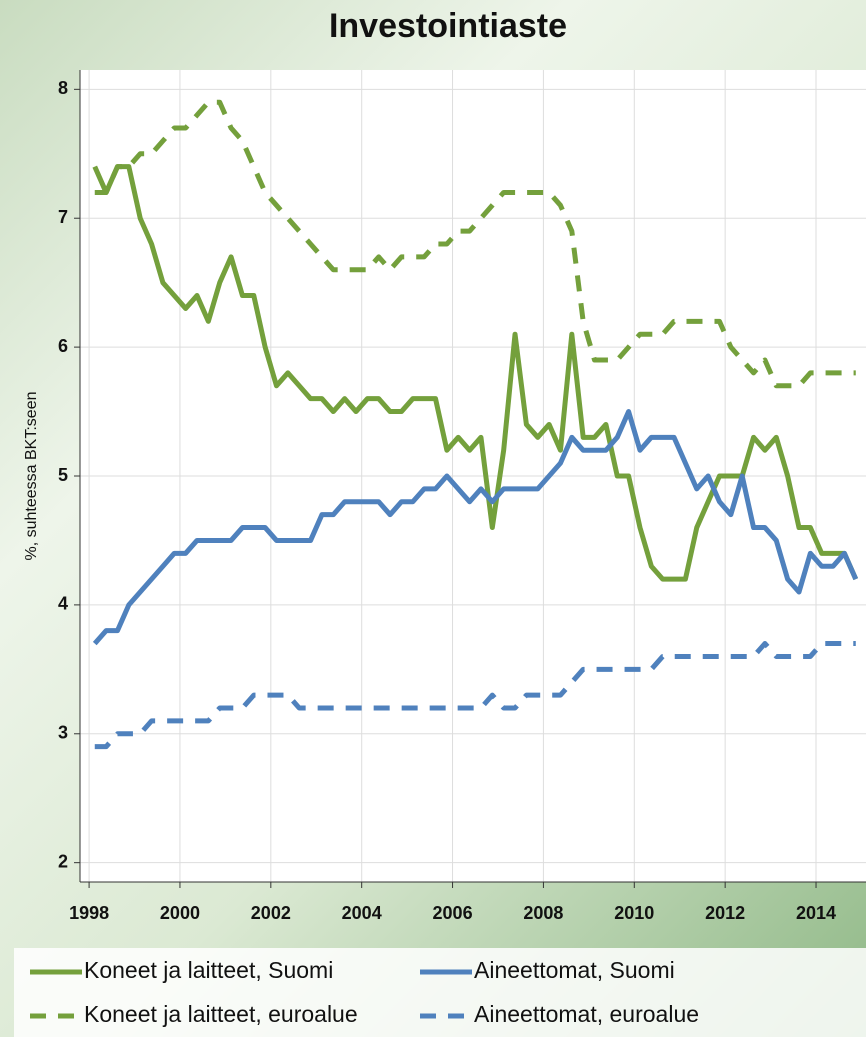 The height and width of the screenshot is (1037, 866). What do you see at coordinates (586, 1014) in the screenshot?
I see `legend-label: Aineettomat, euroalue` at bounding box center [586, 1014].